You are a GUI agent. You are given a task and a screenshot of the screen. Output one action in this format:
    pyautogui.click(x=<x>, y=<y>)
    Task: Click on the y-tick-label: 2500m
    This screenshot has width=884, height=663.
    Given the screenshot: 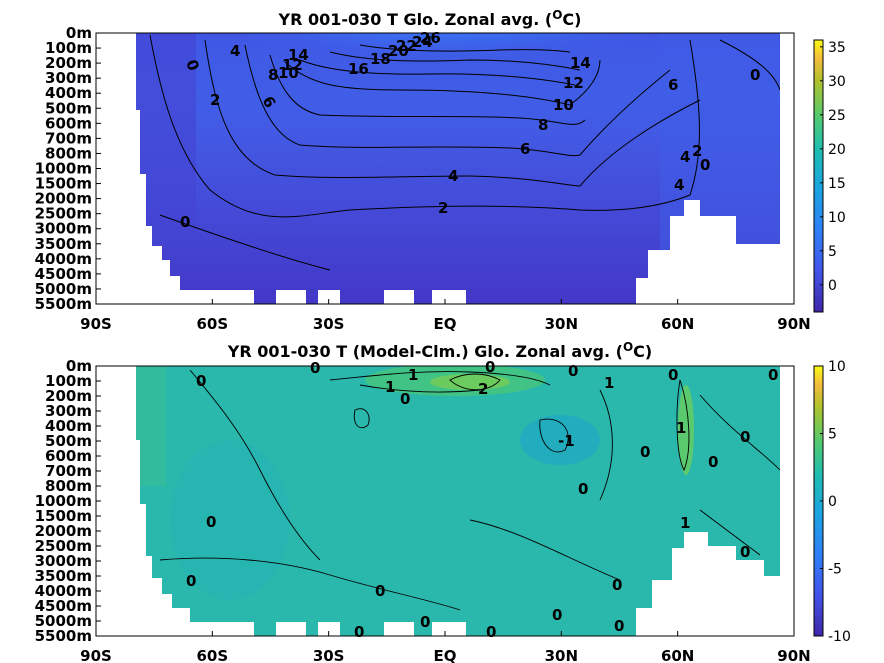 What is the action you would take?
    pyautogui.click(x=63, y=546)
    